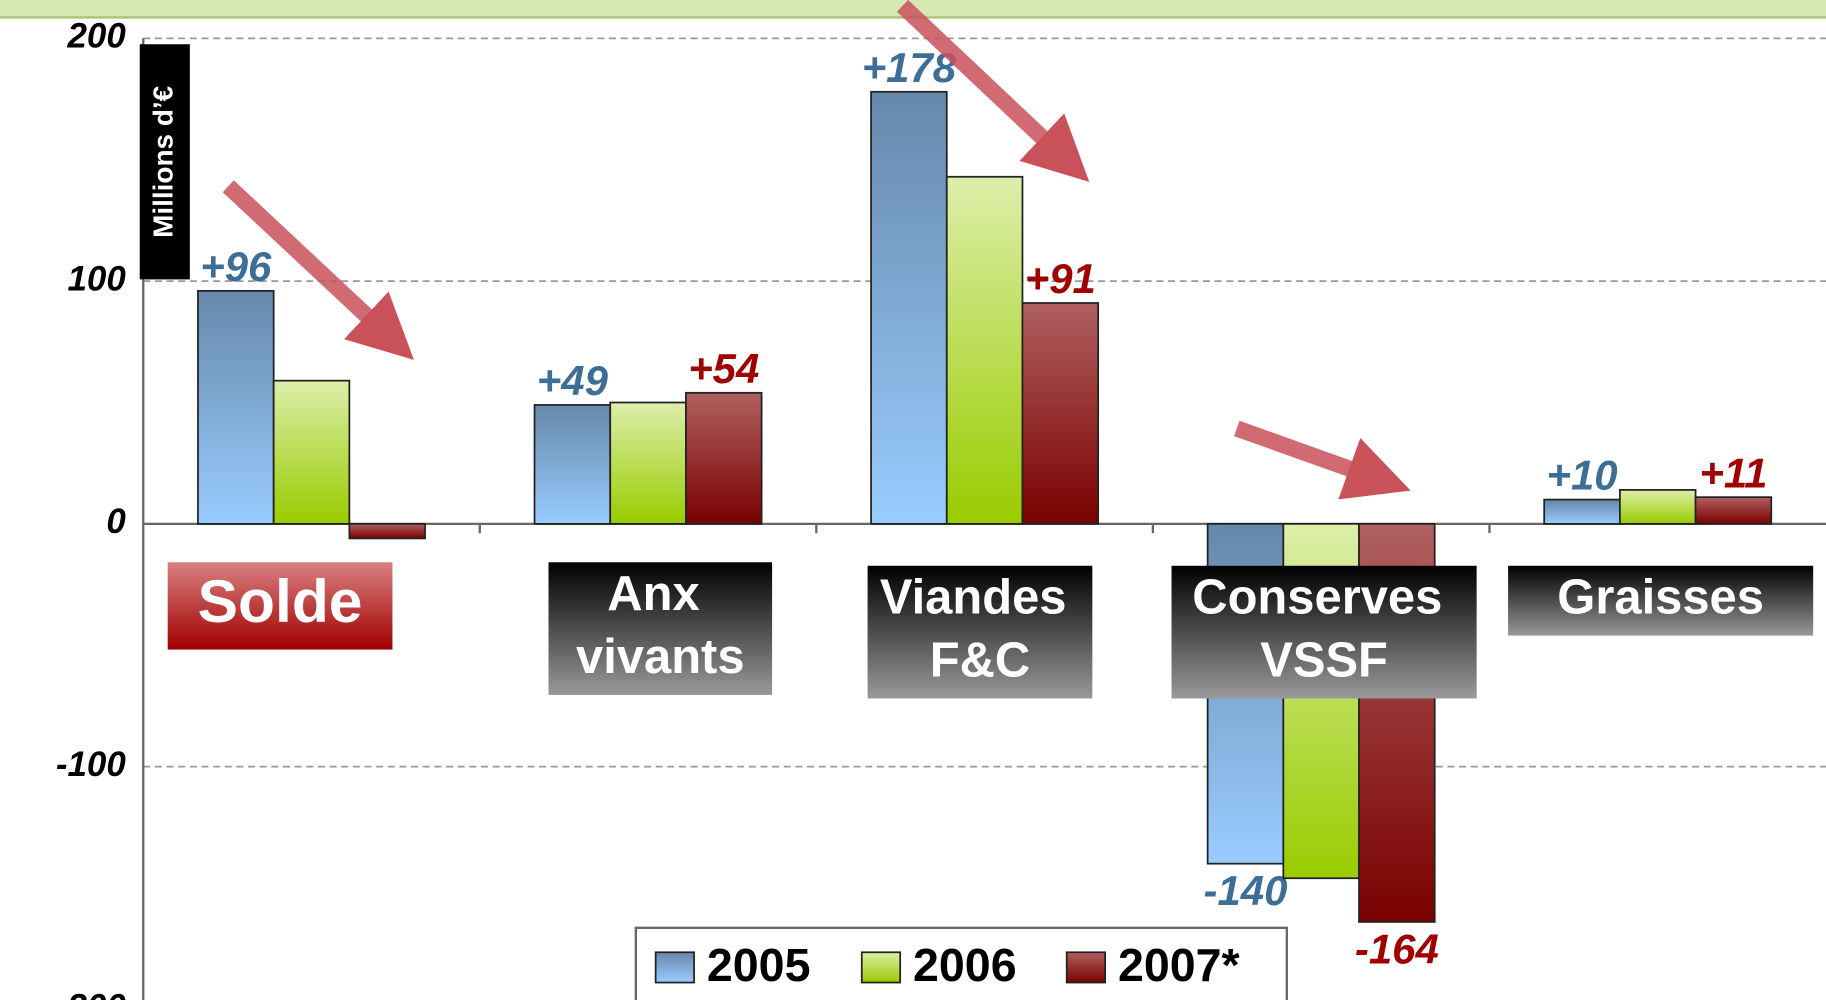  I want to click on legend-box, so click(961, 963).